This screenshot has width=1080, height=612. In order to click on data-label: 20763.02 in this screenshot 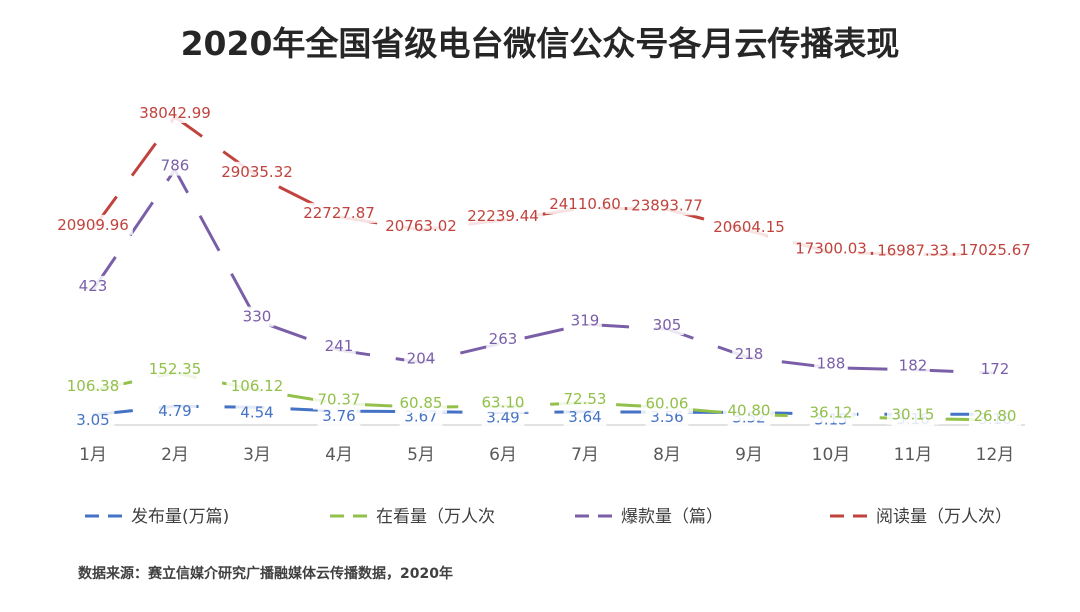, I will do `click(421, 225)`.